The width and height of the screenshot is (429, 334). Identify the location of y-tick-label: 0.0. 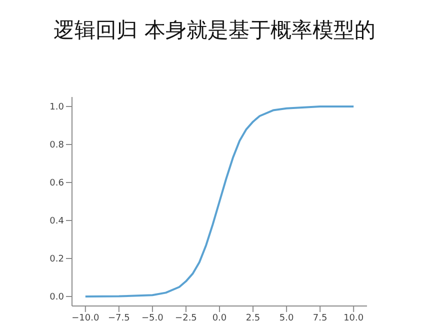
(57, 297).